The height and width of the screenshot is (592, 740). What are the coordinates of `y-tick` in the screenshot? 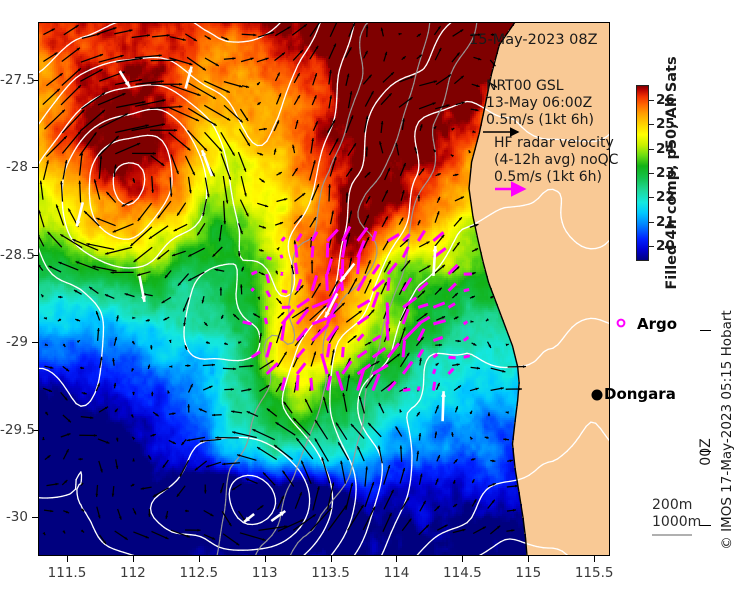 It's located at (35, 343).